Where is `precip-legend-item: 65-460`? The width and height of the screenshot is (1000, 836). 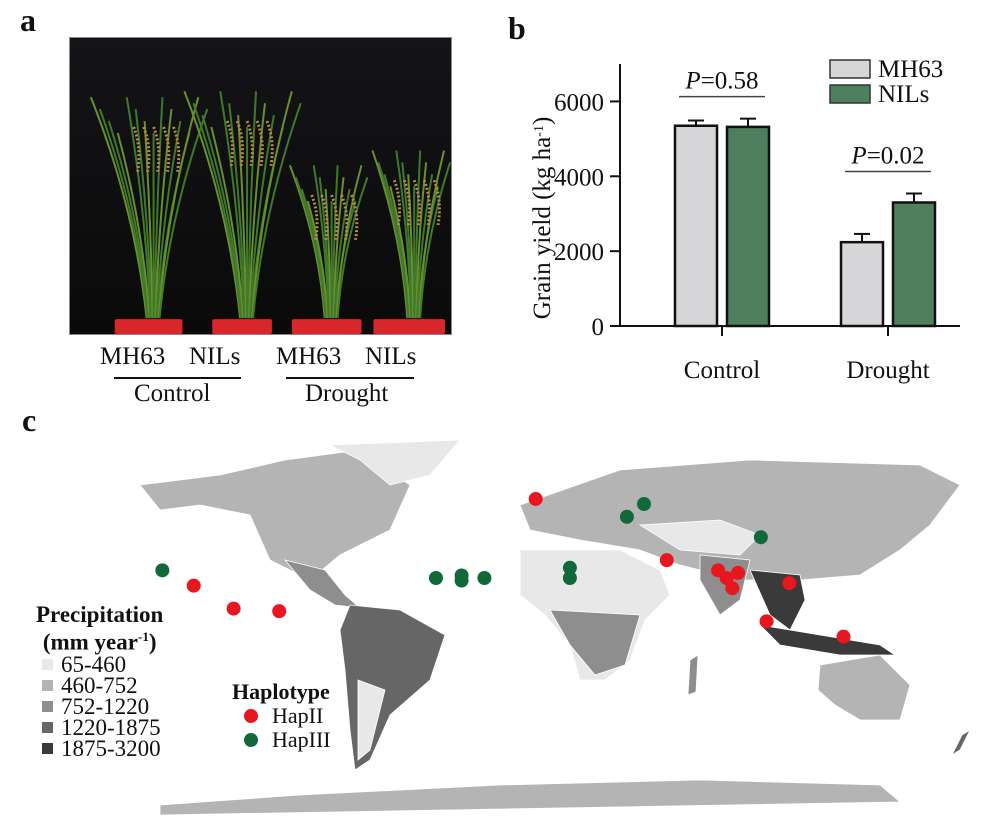 precip-legend-item: 65-460 is located at coordinates (99, 664).